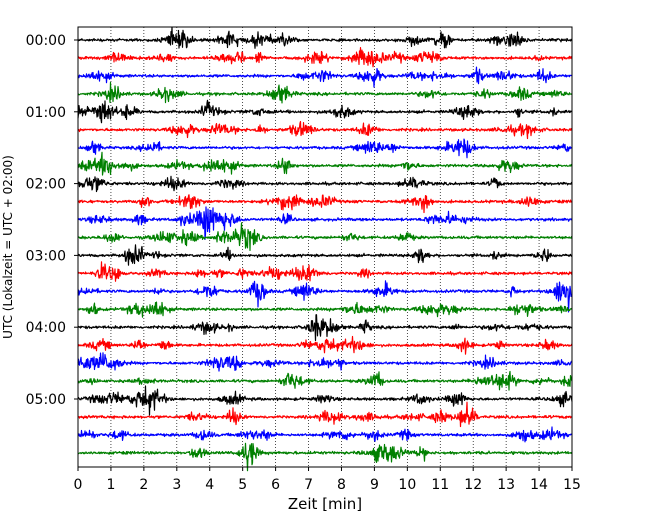 The height and width of the screenshot is (525, 650). What do you see at coordinates (176, 485) in the screenshot?
I see `x-tick-label: 3` at bounding box center [176, 485].